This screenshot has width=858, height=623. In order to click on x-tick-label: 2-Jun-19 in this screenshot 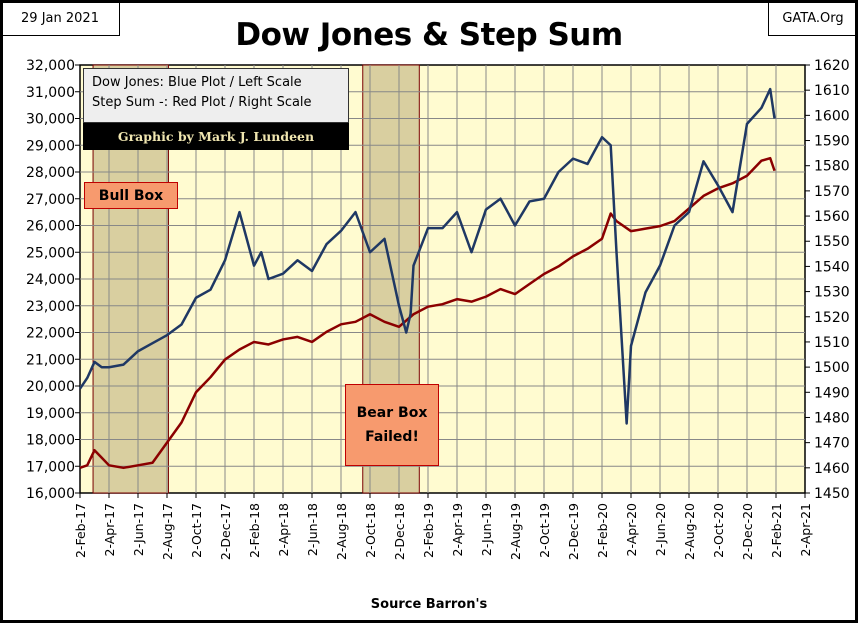, I will do `click(486, 529)`.